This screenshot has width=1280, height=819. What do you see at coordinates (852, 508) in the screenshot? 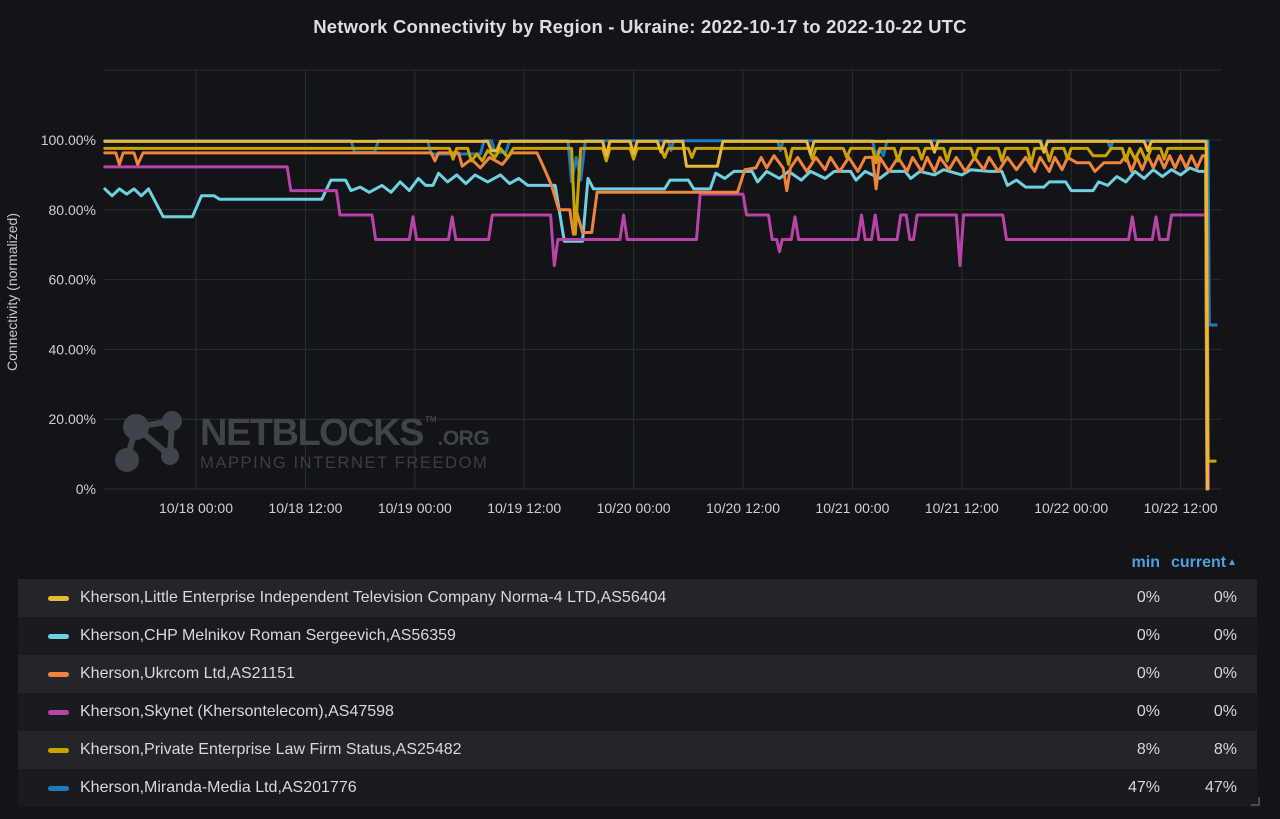
I see `svg-text: 10/21 00:00` at bounding box center [852, 508].